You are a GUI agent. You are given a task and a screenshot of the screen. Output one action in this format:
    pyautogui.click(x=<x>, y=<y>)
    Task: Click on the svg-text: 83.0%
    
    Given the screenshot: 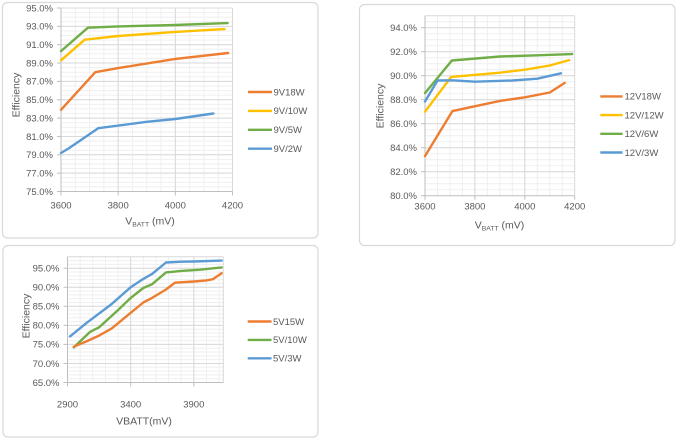 What is the action you would take?
    pyautogui.click(x=39, y=118)
    